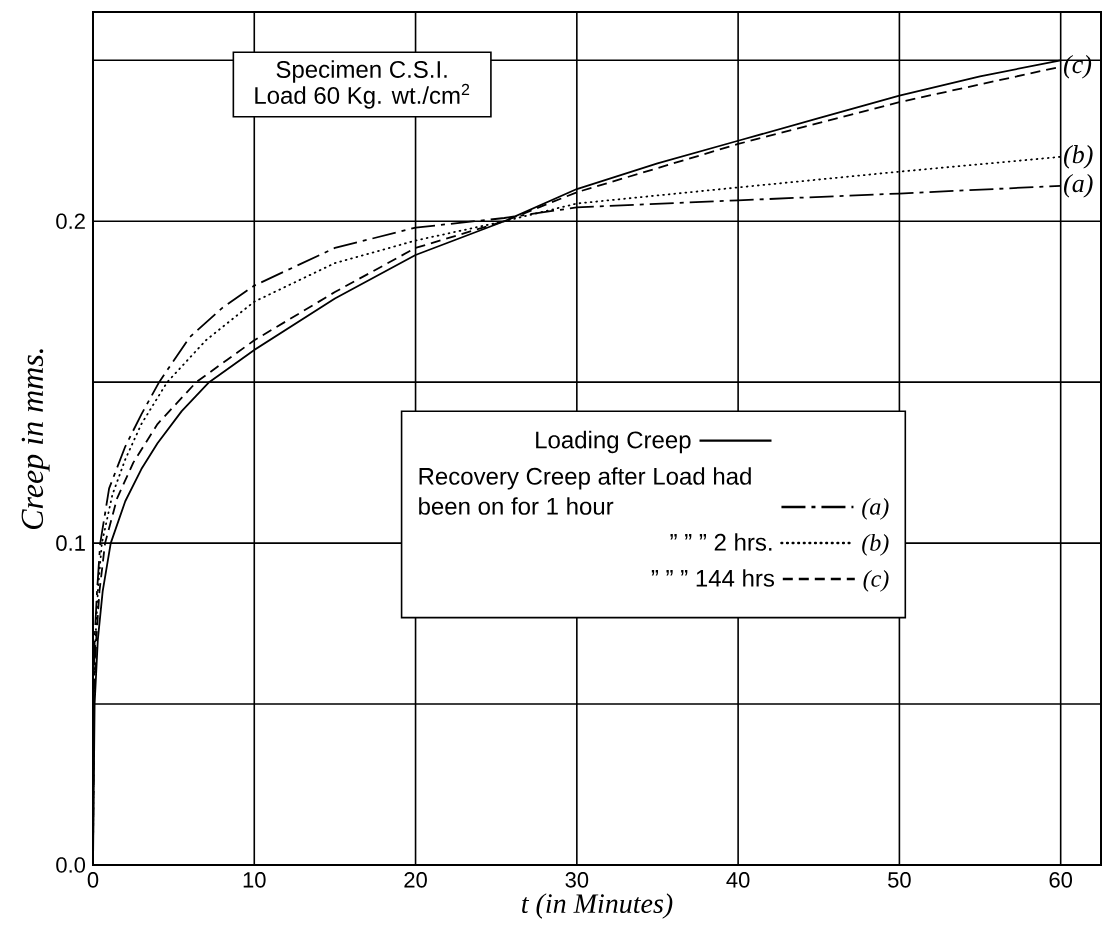 This screenshot has width=1105, height=939. What do you see at coordinates (613, 442) in the screenshot?
I see `legend-label: Loading Creep` at bounding box center [613, 442].